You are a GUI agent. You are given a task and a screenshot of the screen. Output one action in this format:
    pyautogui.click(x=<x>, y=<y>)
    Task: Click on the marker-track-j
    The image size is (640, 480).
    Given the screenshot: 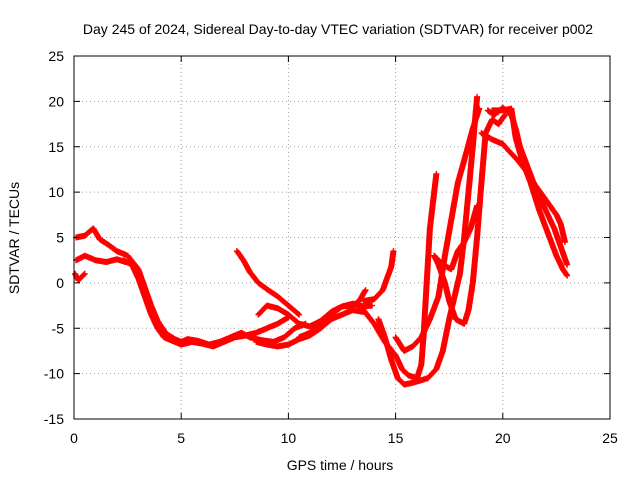 What is the action you would take?
    pyautogui.click(x=400, y=276)
    